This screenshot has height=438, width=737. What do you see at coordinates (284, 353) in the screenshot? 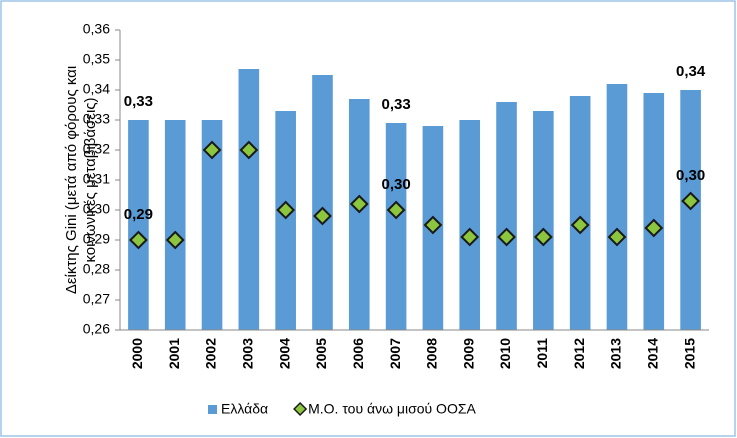
I see `x-tick-label: 2004` at bounding box center [284, 353].